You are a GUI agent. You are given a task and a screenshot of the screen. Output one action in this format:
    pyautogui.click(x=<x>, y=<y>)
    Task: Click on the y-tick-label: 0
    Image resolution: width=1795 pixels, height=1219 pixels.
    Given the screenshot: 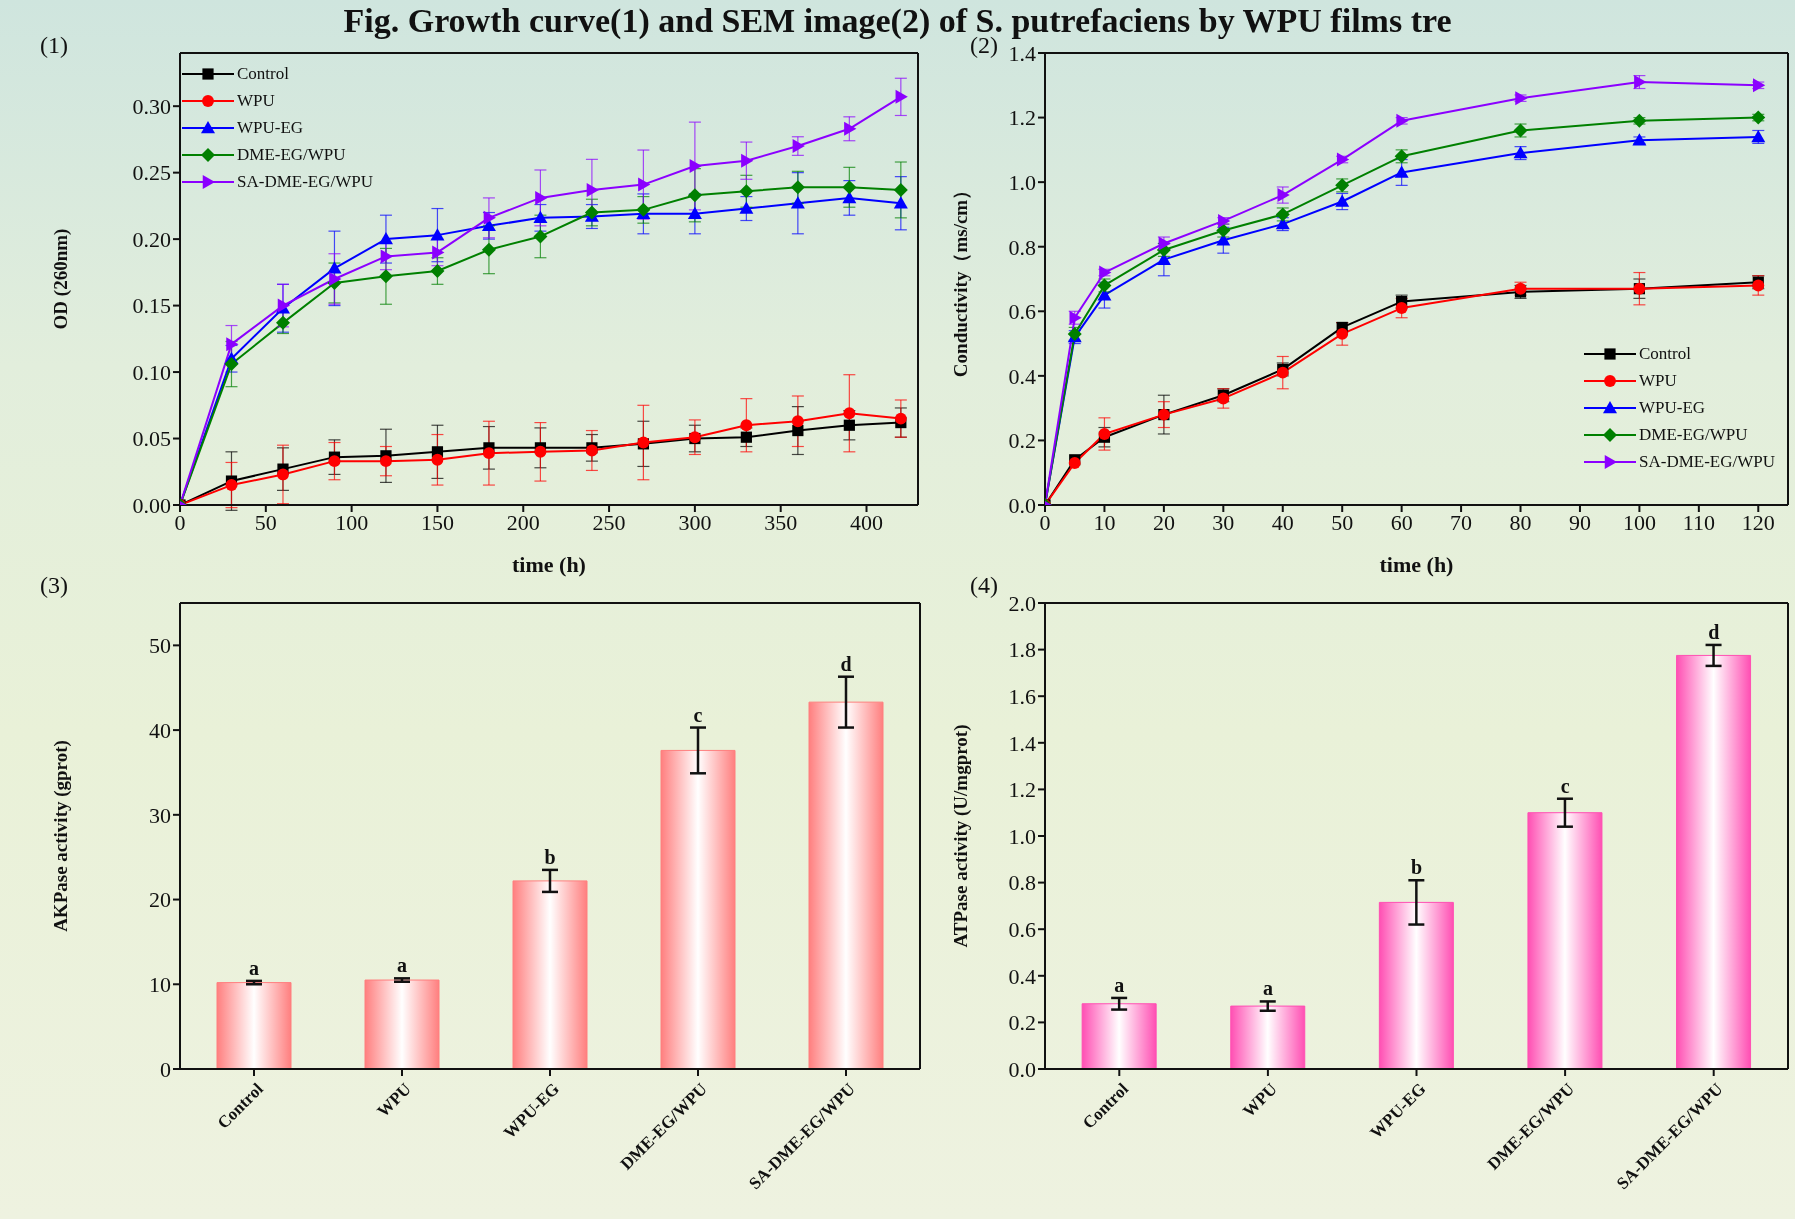 What is the action you would take?
    pyautogui.click(x=165, y=1069)
    